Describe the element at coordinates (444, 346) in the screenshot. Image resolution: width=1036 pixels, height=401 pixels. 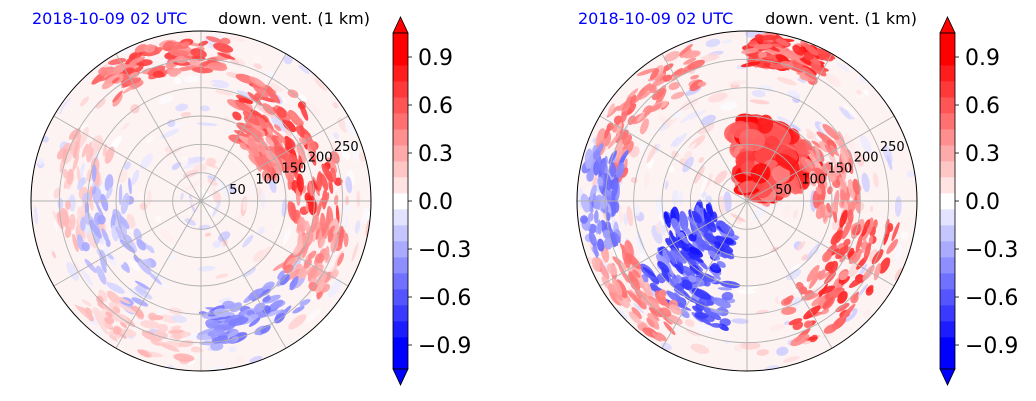
I see `colorbar-tick-label: −0.9` at that location.